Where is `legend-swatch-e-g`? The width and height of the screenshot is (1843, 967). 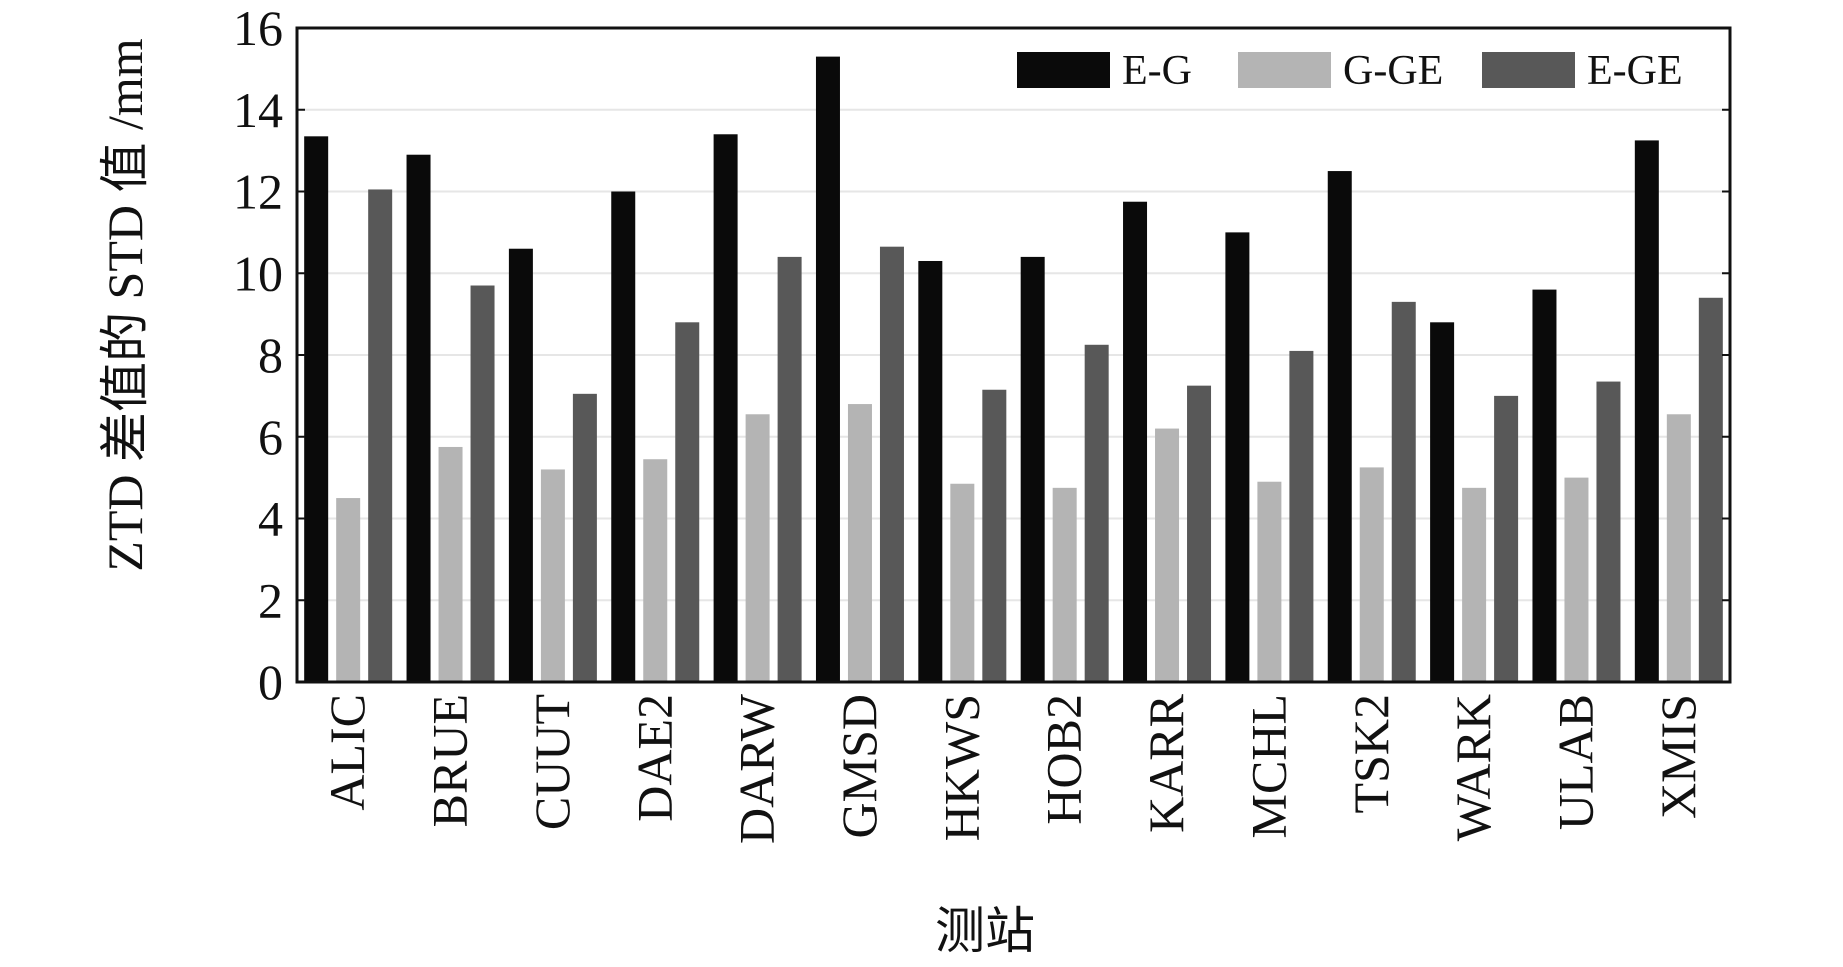 legend-swatch-e-g is located at coordinates (1063, 70).